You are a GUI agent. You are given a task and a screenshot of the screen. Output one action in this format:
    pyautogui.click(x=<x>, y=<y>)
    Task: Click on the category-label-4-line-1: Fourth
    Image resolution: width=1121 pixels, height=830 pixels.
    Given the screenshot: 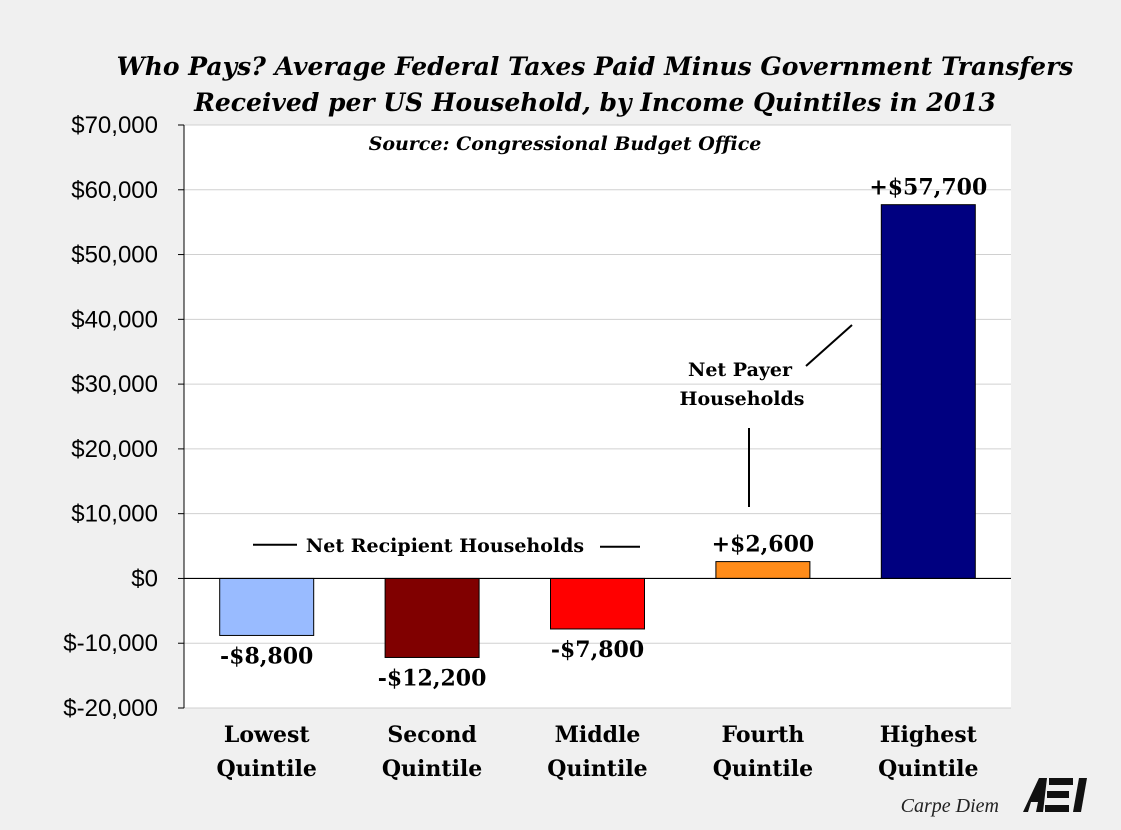 What is the action you would take?
    pyautogui.click(x=762, y=735)
    